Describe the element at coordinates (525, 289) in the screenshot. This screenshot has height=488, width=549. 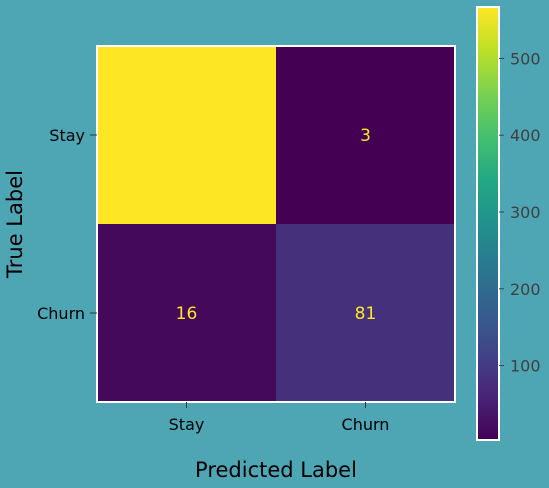
I see `colorbar-tick-label: 200` at that location.